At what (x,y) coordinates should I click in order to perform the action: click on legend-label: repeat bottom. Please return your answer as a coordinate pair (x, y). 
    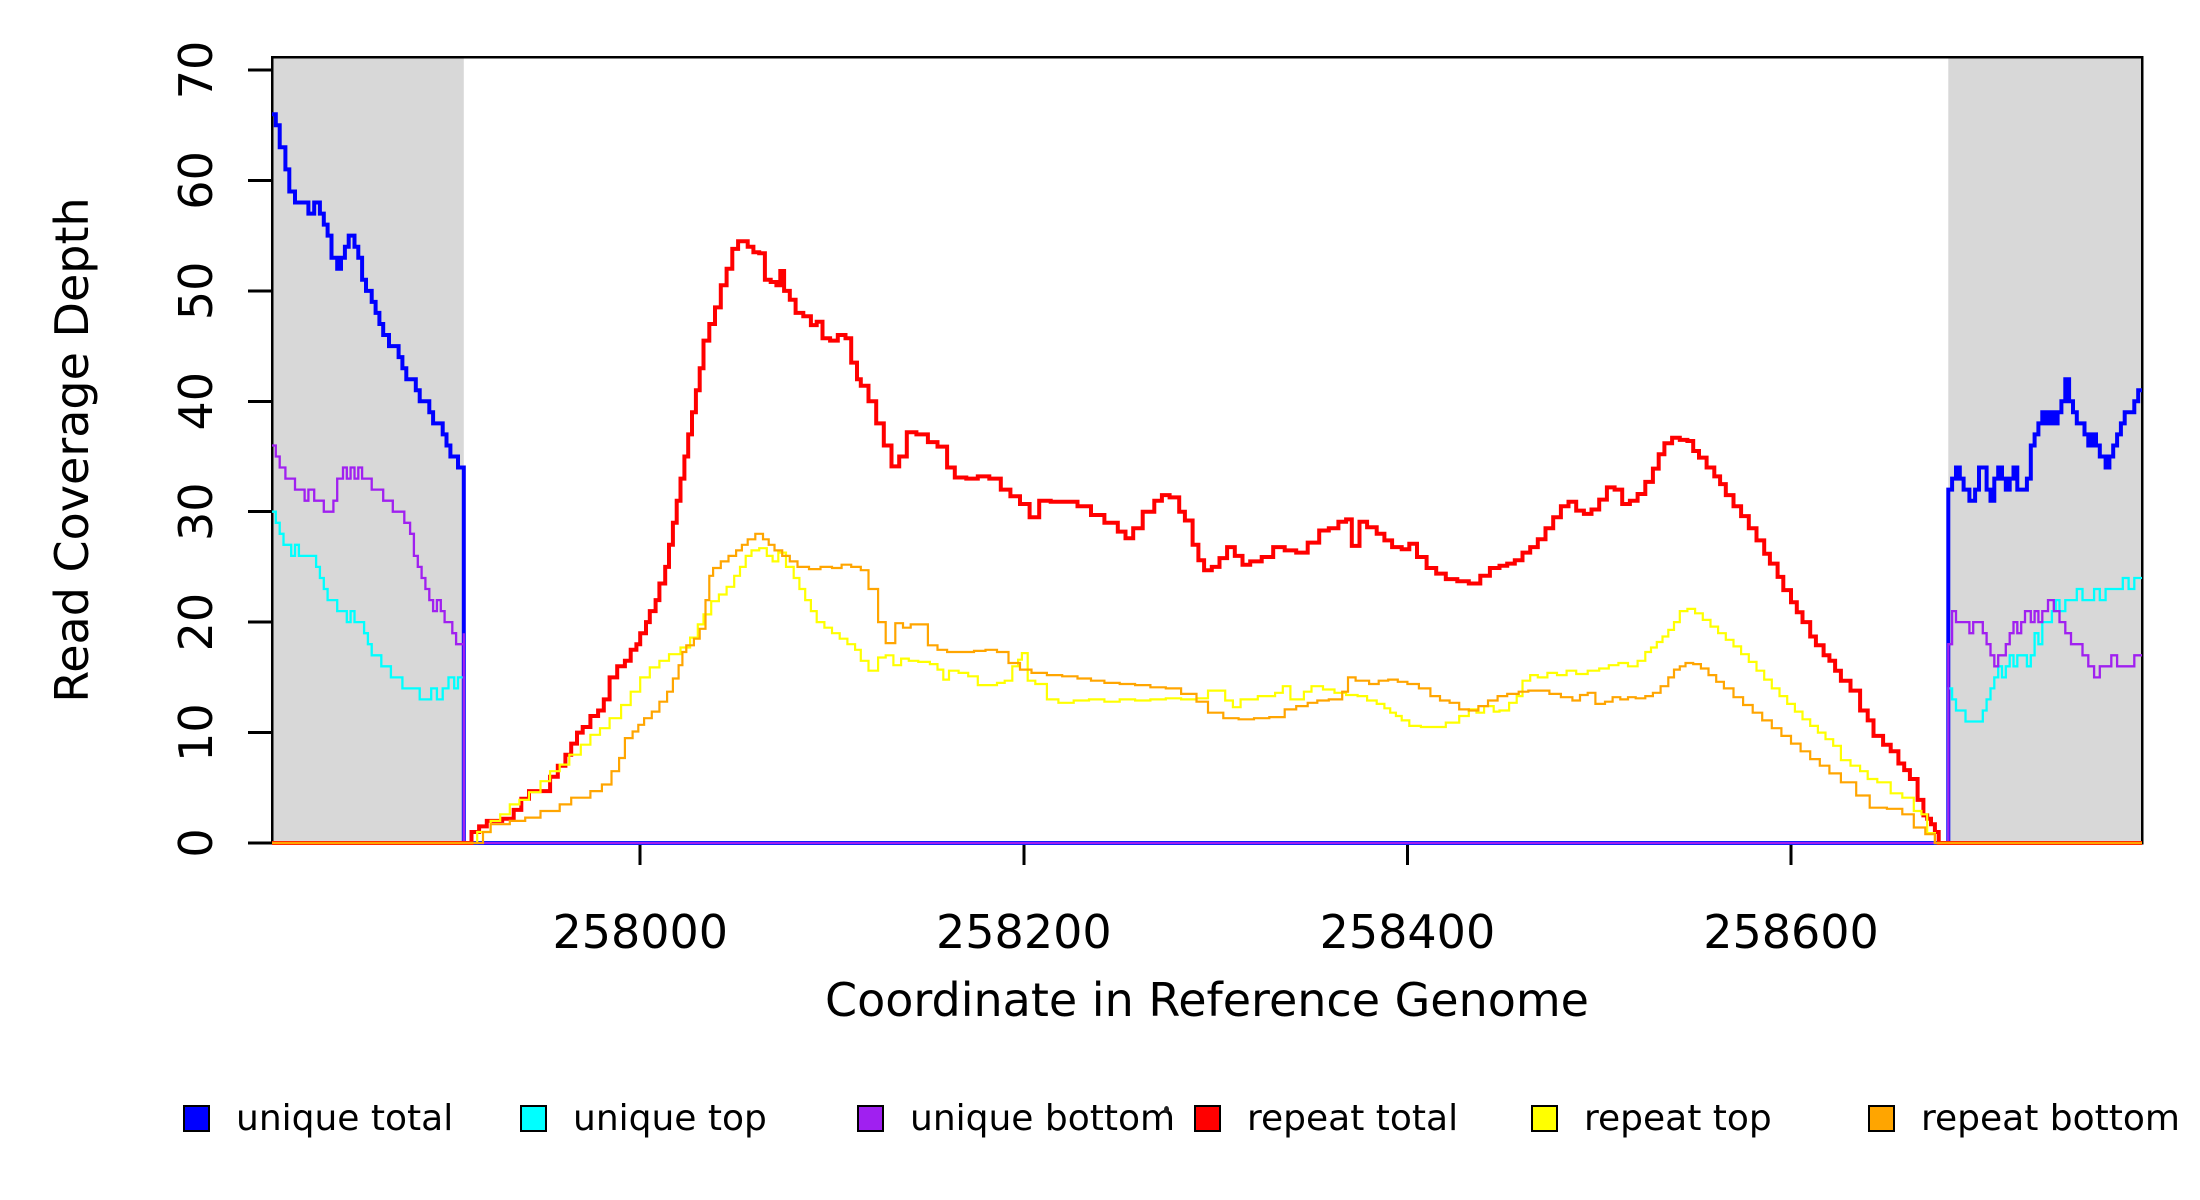
    Looking at the image, I should click on (2050, 1118).